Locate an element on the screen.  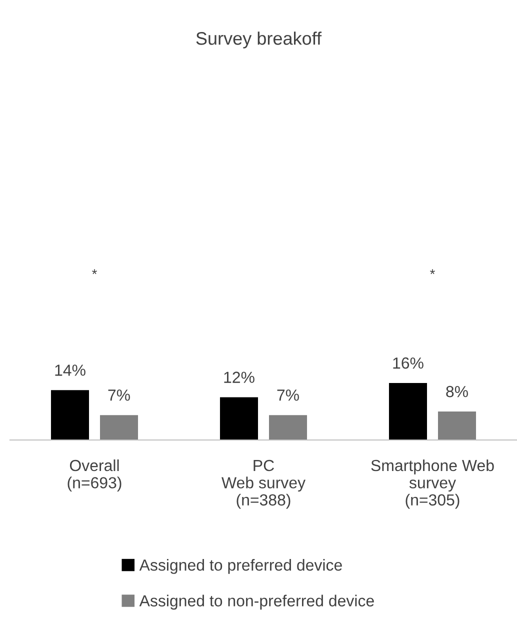
x-tick-label: Overall (n=693) is located at coordinates (95, 475).